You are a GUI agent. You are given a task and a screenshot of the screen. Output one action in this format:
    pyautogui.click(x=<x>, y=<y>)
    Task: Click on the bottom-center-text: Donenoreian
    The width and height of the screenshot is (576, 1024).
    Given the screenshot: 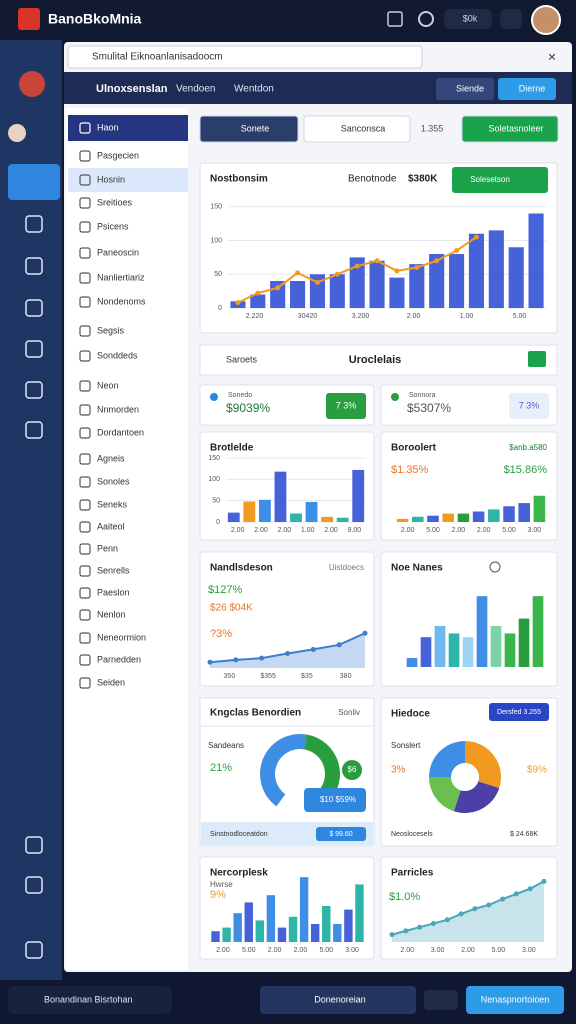 What is the action you would take?
    pyautogui.click(x=340, y=999)
    